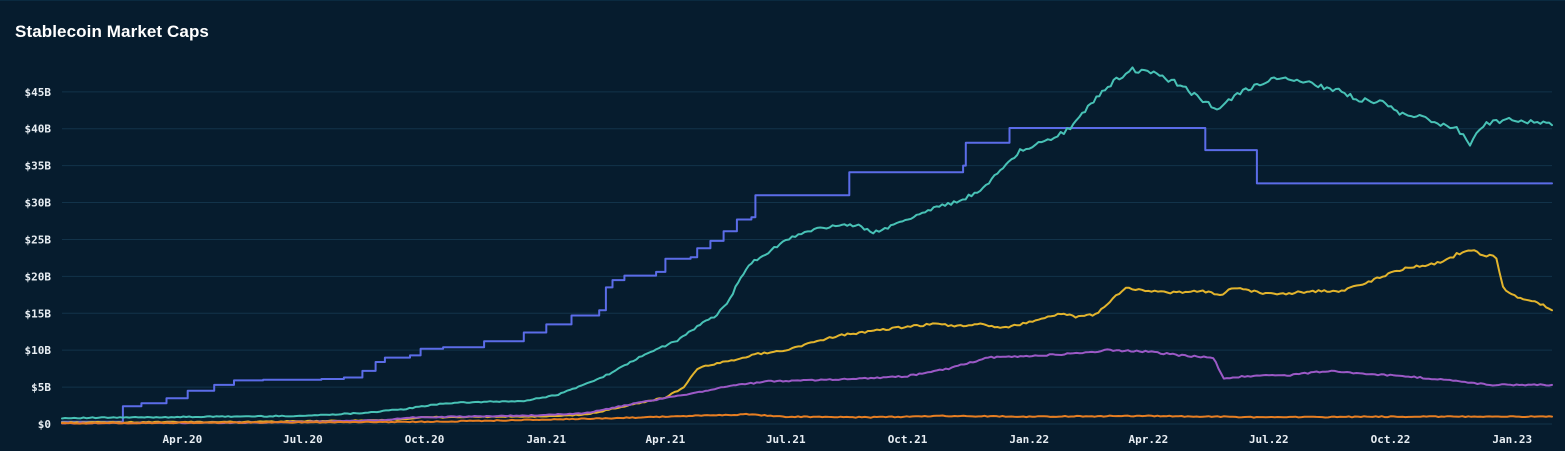 The image size is (1565, 451). I want to click on x-tick-label: Jan.22, so click(1029, 439).